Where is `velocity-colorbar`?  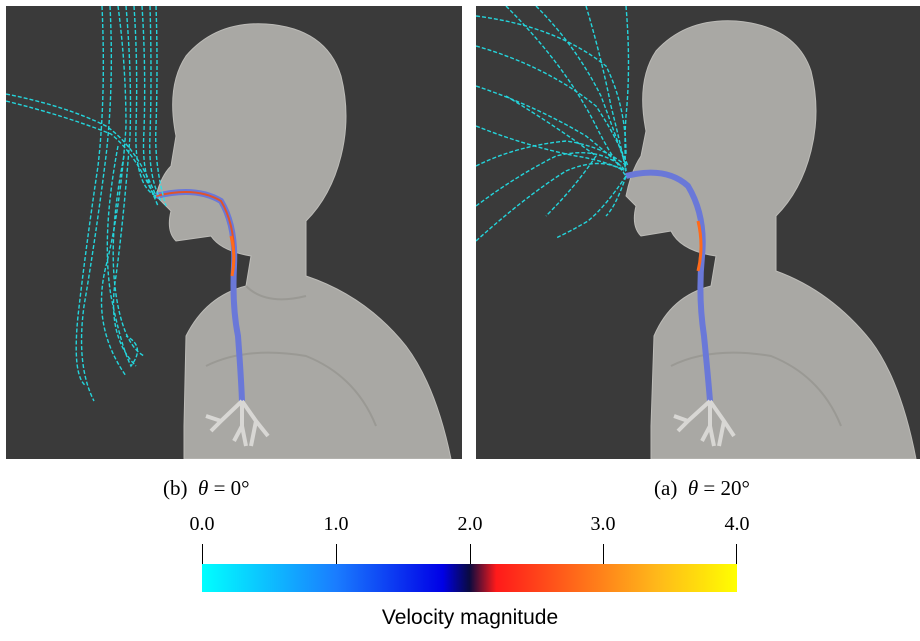 velocity-colorbar is located at coordinates (469, 578).